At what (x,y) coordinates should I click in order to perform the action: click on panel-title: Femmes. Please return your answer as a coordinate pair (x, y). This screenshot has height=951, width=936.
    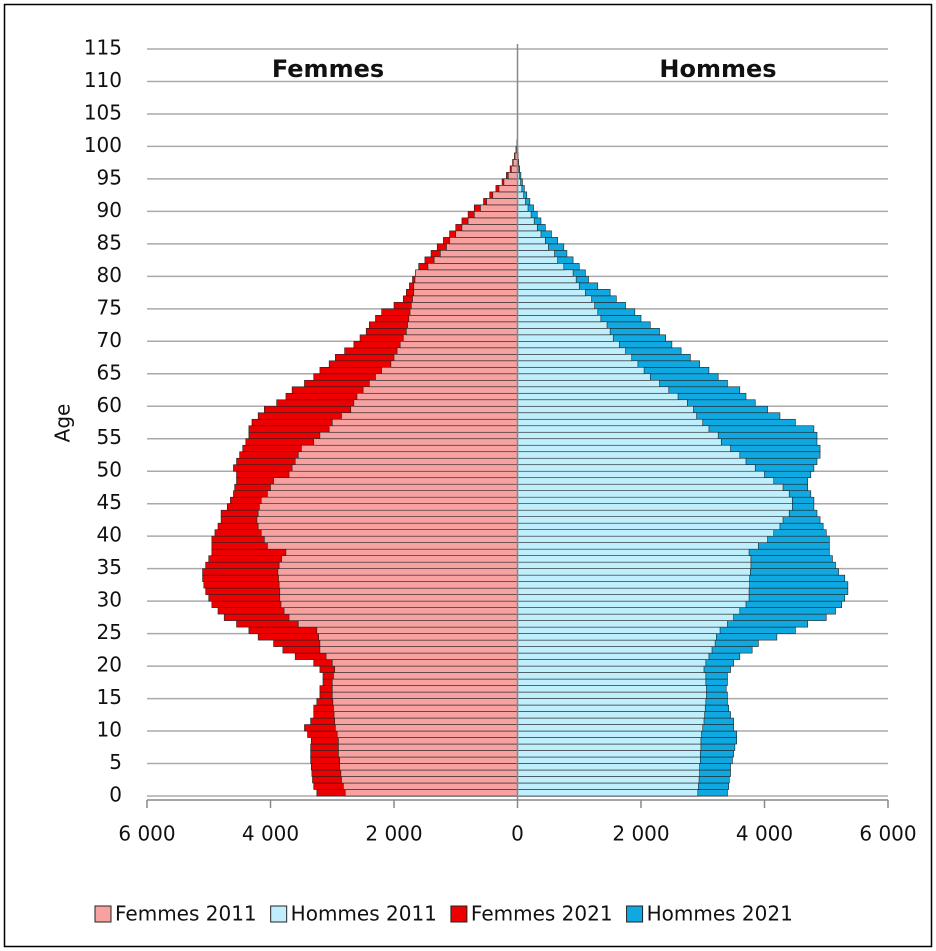
    Looking at the image, I should click on (328, 69).